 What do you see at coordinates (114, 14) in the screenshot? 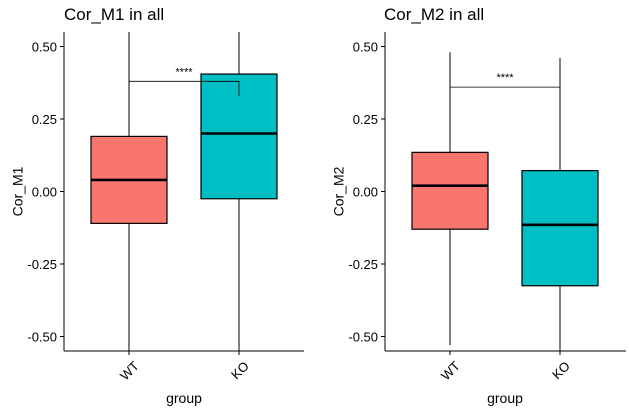
I see `chart-title: Cor_M1 in all` at bounding box center [114, 14].